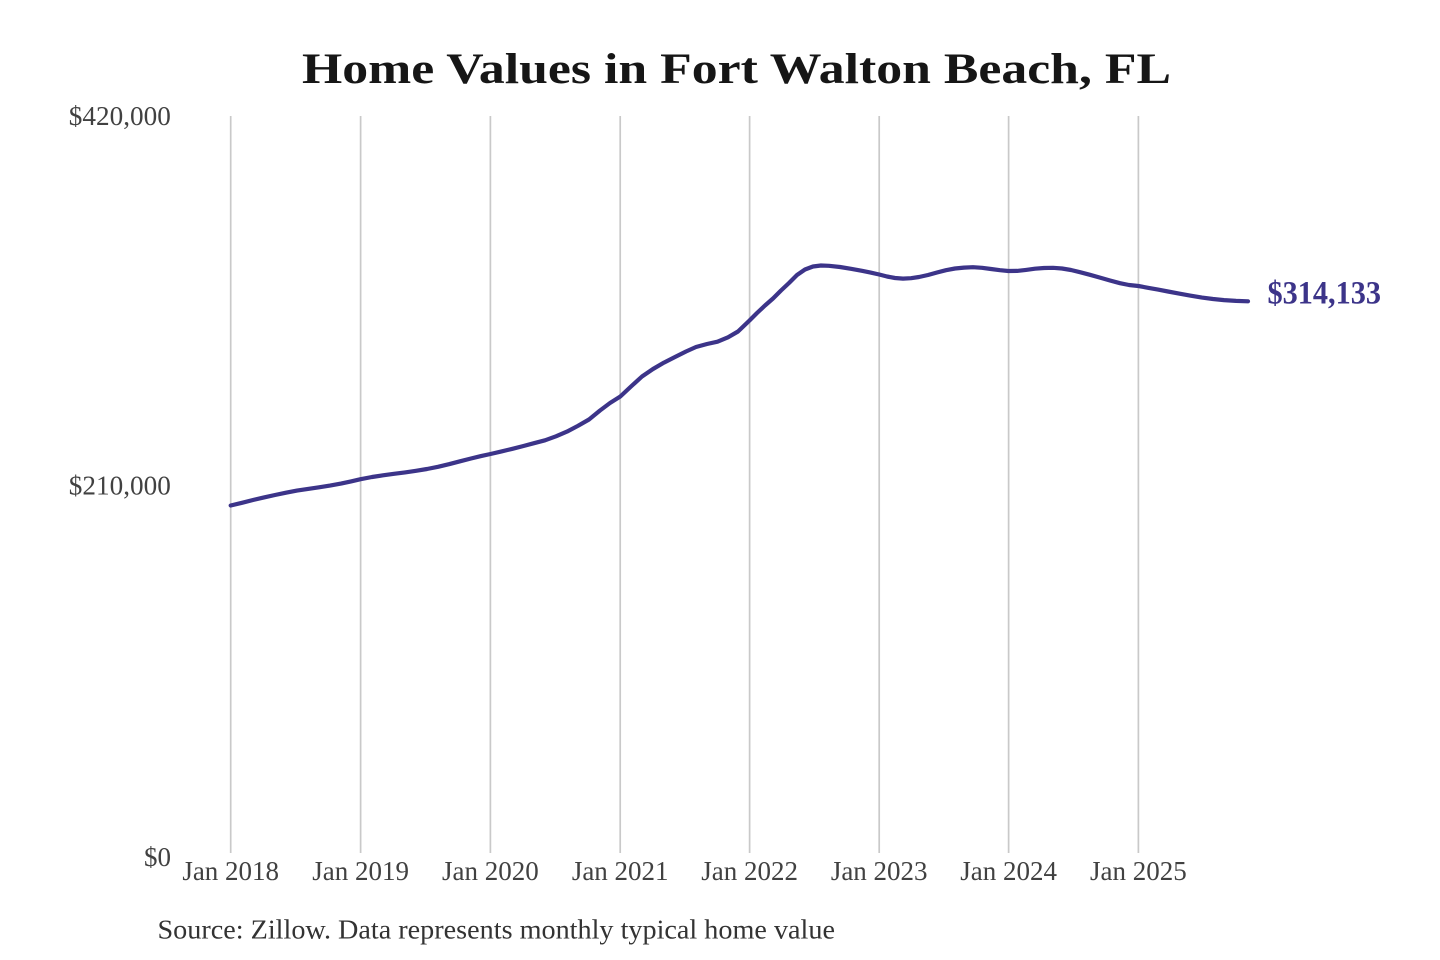 The width and height of the screenshot is (1440, 960). What do you see at coordinates (1325, 294) in the screenshot?
I see `svg-text: $314,133` at bounding box center [1325, 294].